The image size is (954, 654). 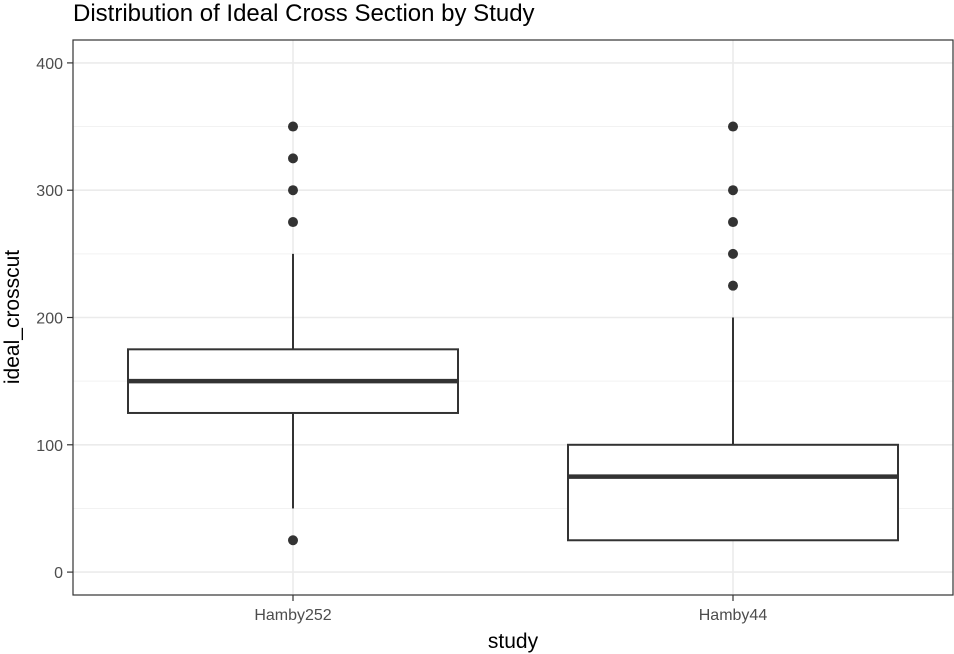 What do you see at coordinates (49, 64) in the screenshot?
I see `y-tick-label: 400` at bounding box center [49, 64].